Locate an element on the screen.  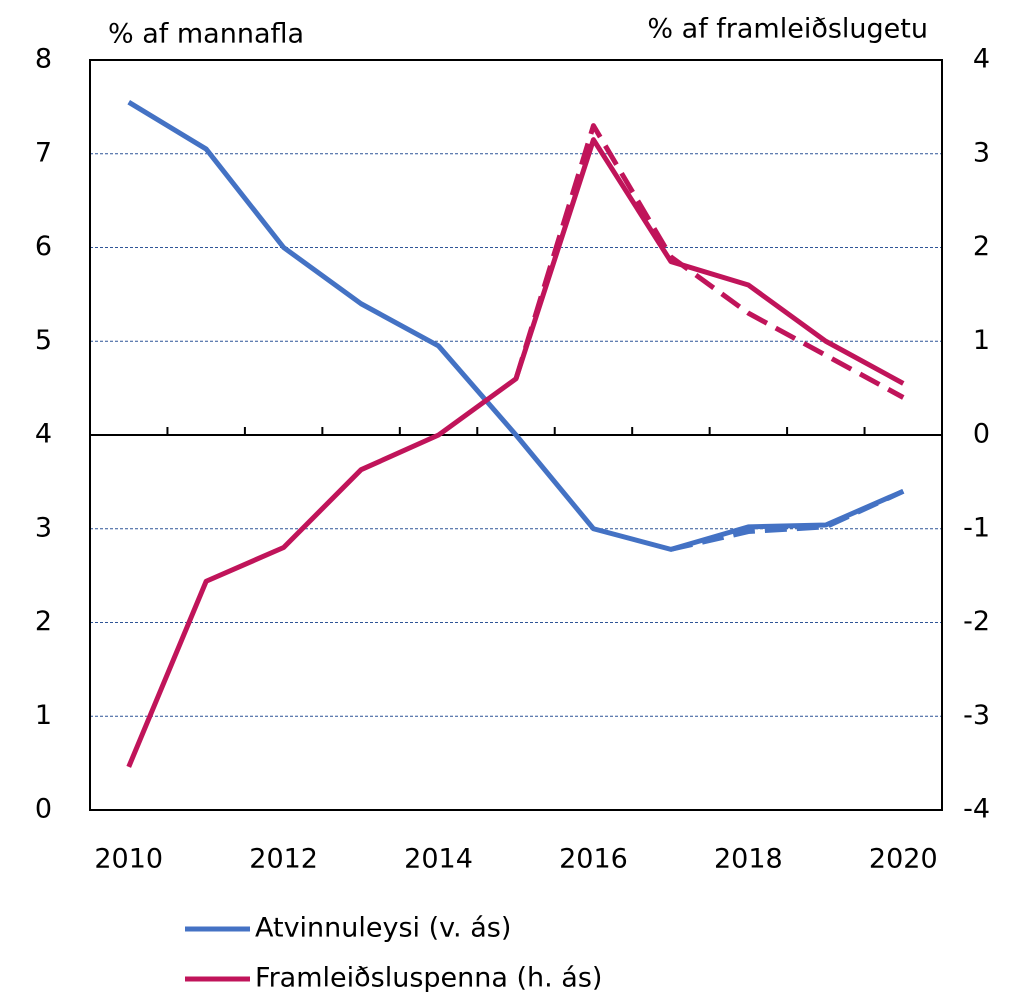
y-axis-label: % af mannafla is located at coordinates (206, 34).